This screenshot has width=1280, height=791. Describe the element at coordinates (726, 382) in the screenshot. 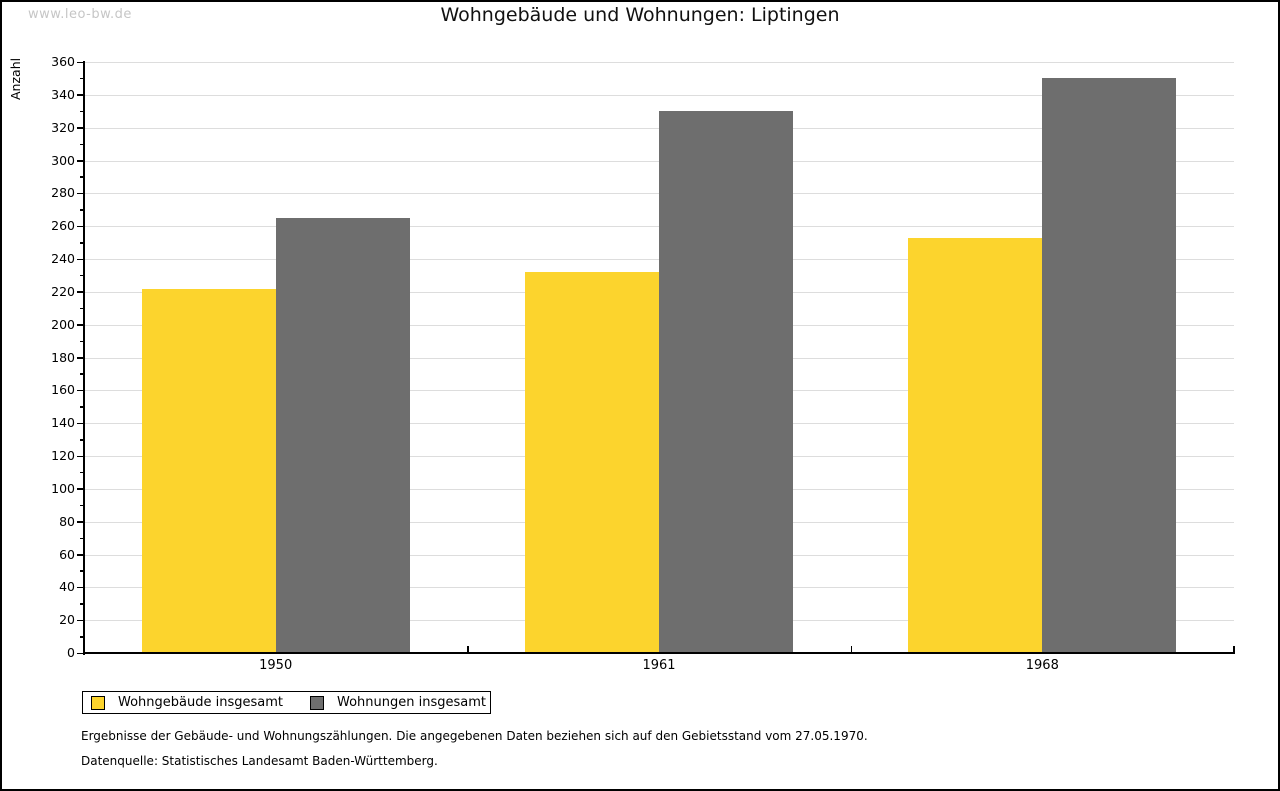

I see `bar-wohnungen-1961` at that location.